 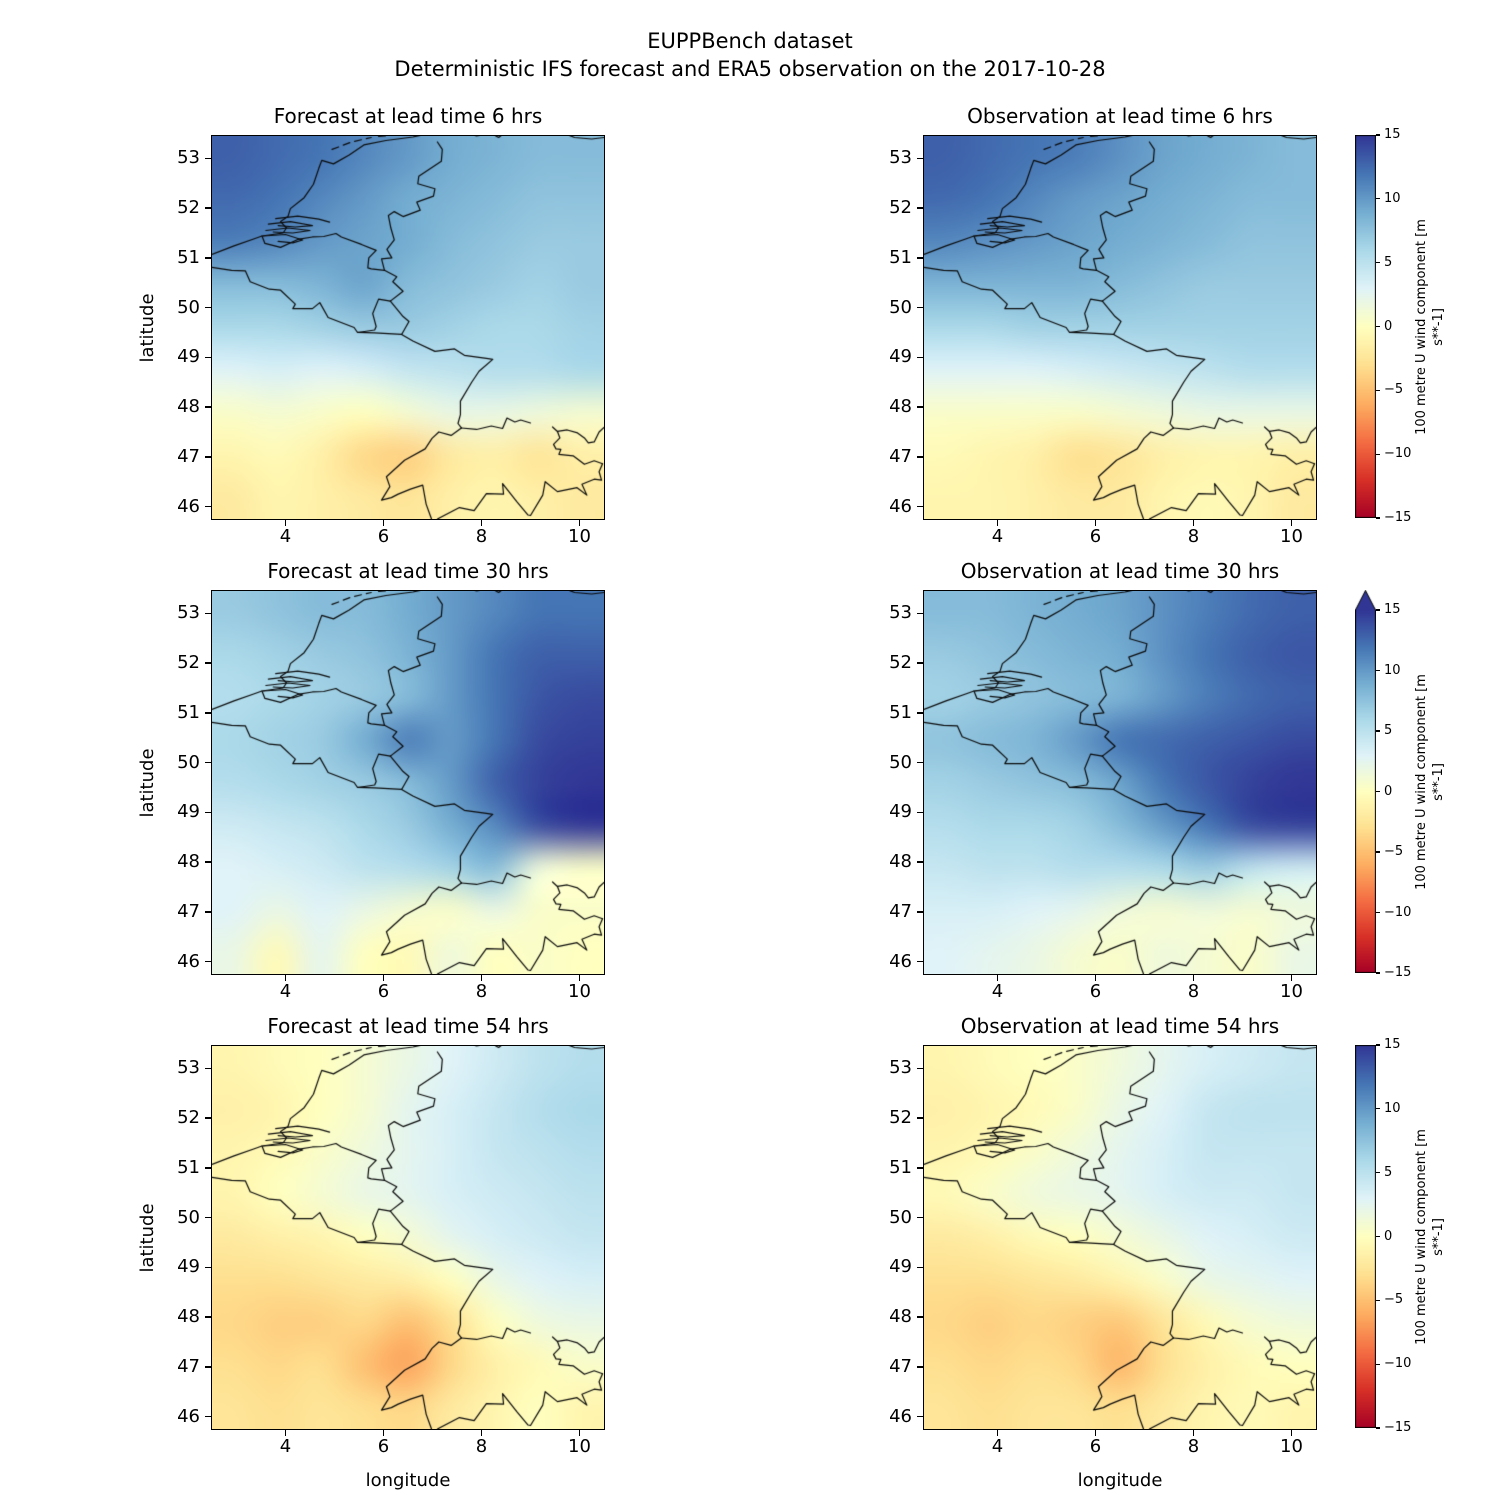 I want to click on colorbar-tick-label: 5, so click(x=1388, y=730).